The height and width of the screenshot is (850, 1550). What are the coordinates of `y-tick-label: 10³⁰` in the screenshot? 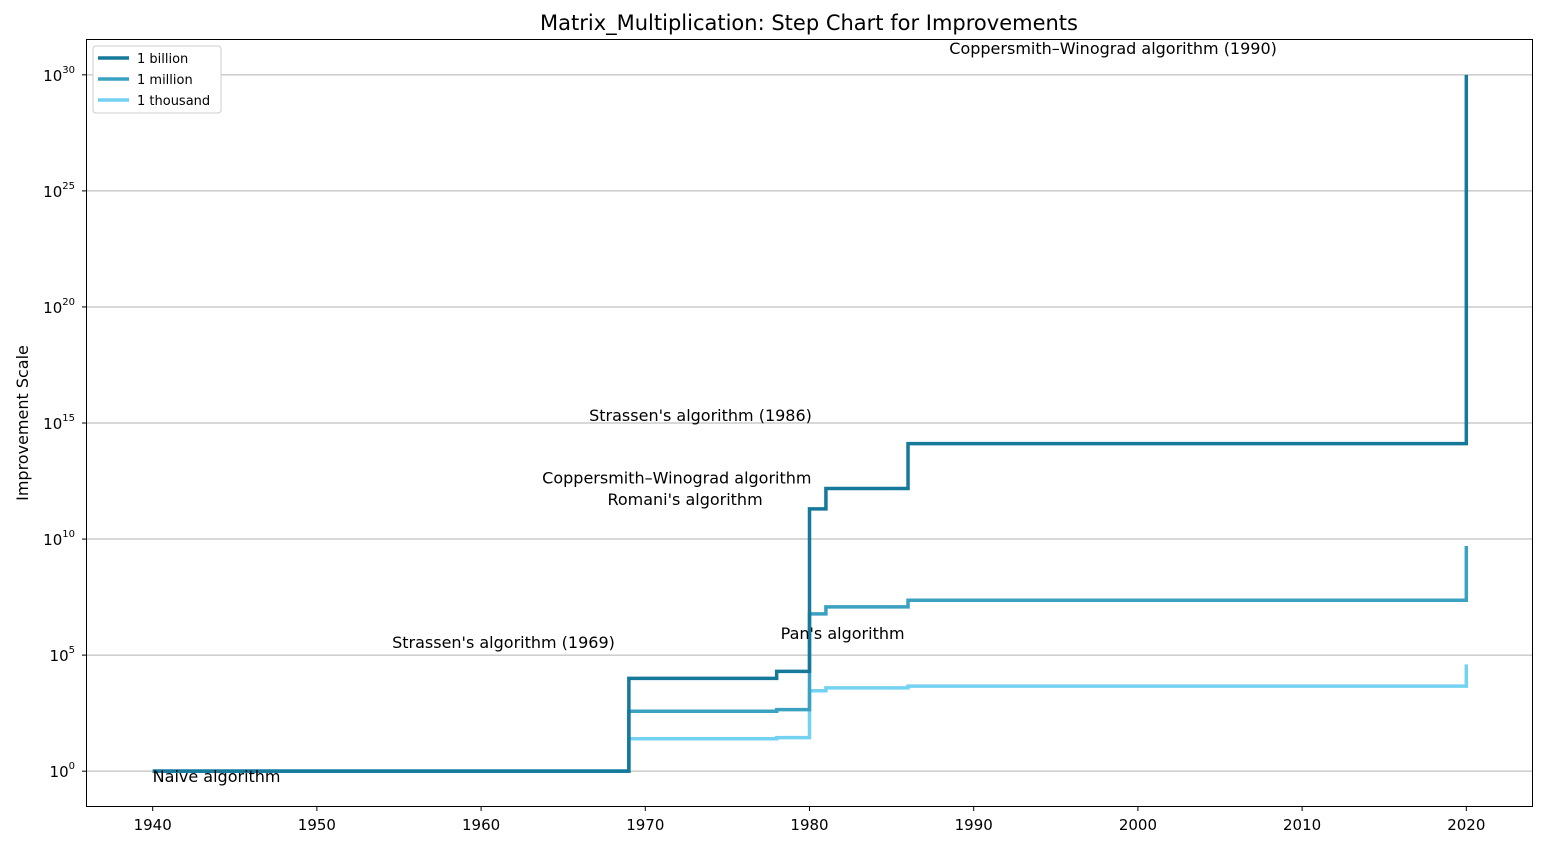 It's located at (59, 75).